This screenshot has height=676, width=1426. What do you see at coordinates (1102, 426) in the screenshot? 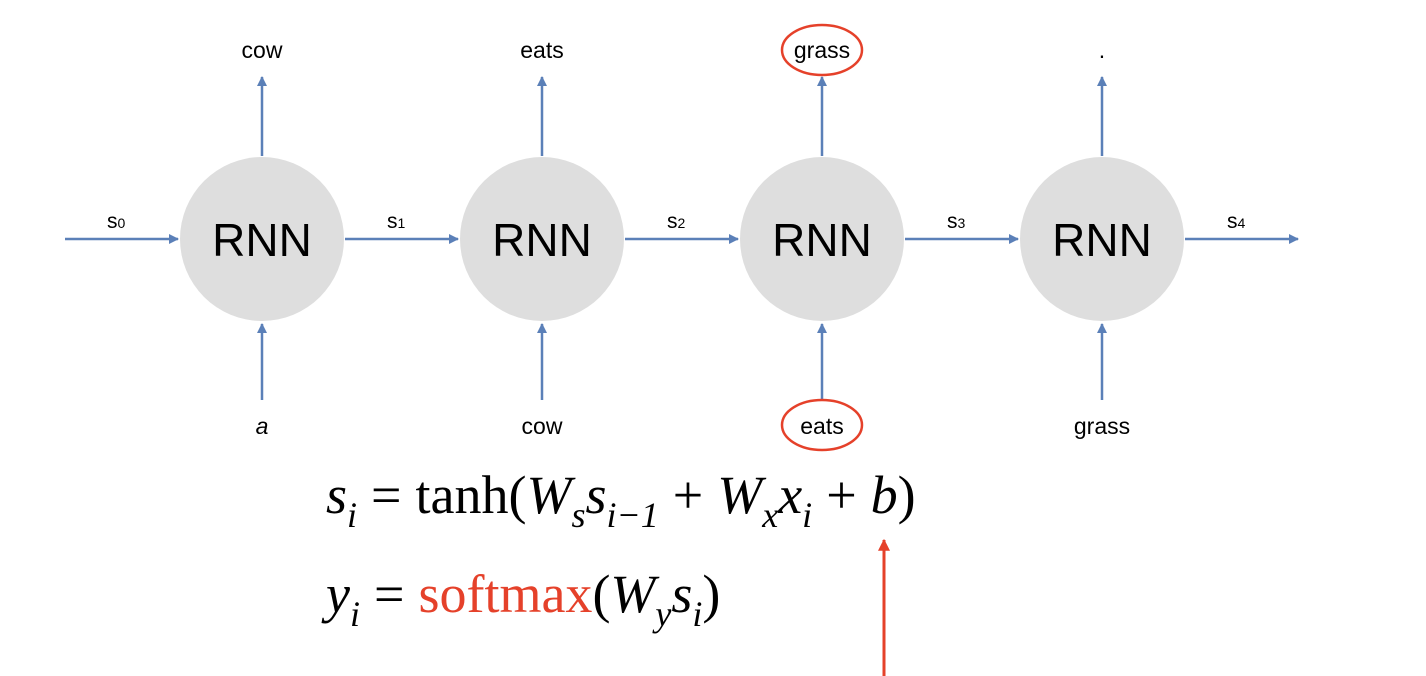
I see `input-token: grass` at bounding box center [1102, 426].